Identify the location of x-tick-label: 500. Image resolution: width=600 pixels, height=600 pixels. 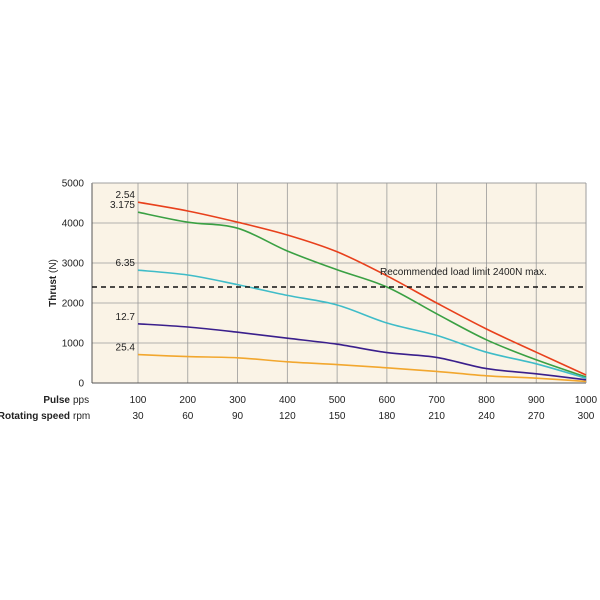
(337, 400).